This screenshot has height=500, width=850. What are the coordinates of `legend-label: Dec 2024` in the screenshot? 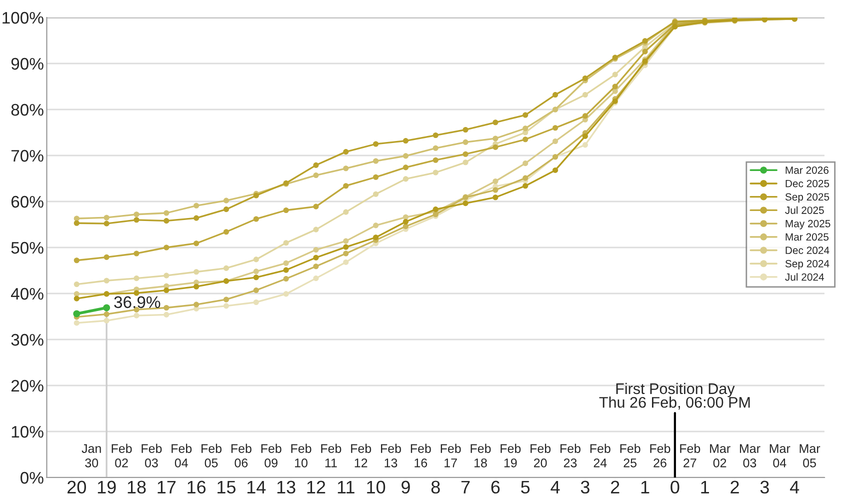 It's located at (808, 250).